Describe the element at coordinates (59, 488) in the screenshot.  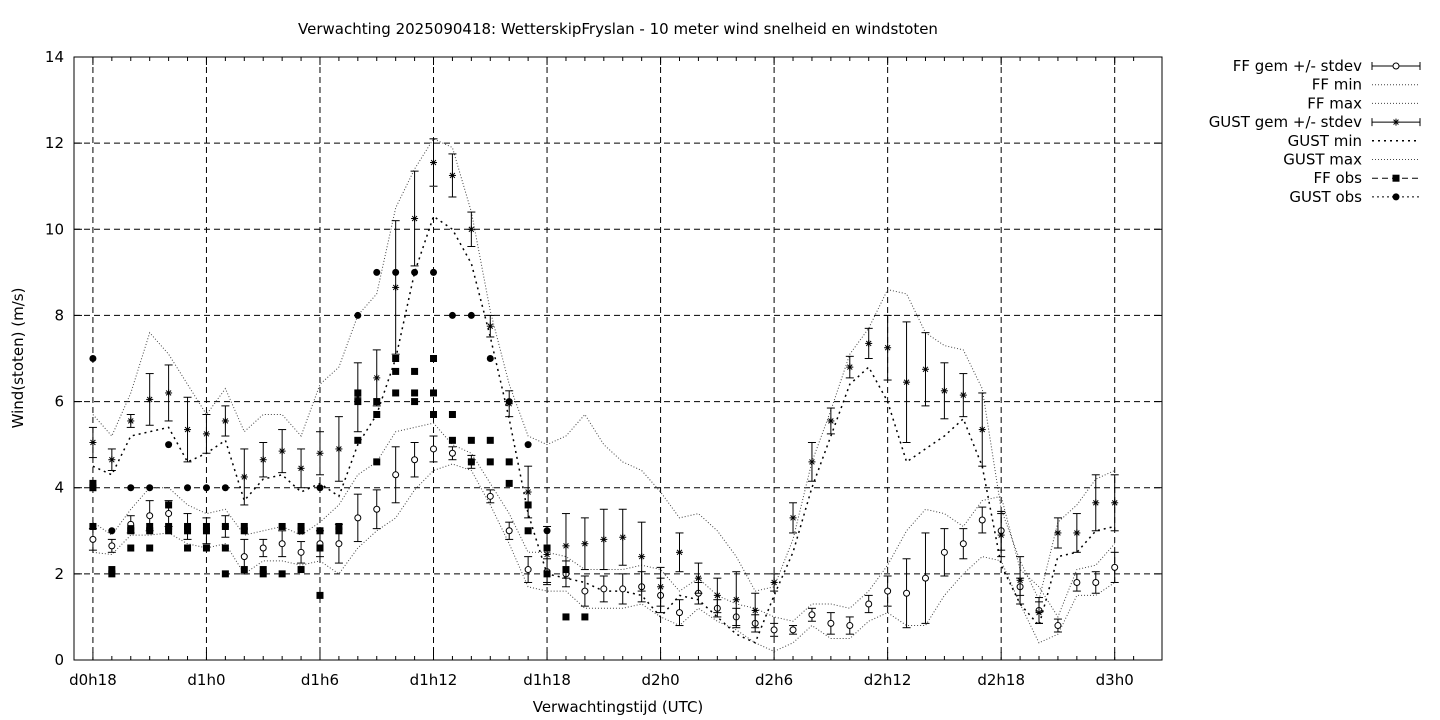
I see `y-tick-label: 4` at that location.